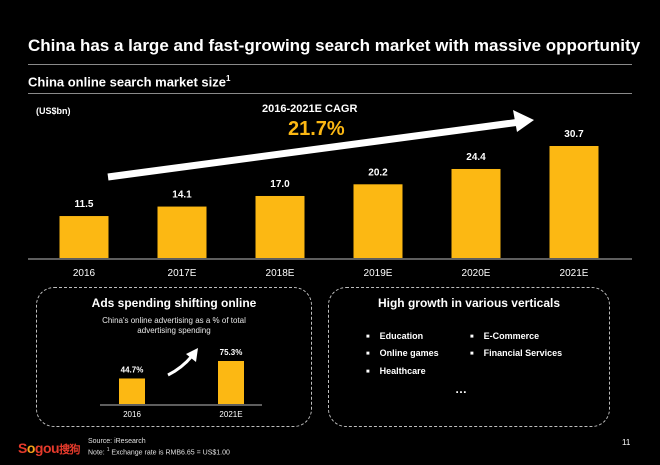 The width and height of the screenshot is (660, 465). I want to click on ads-x-tick-label: 2021E, so click(230, 414).